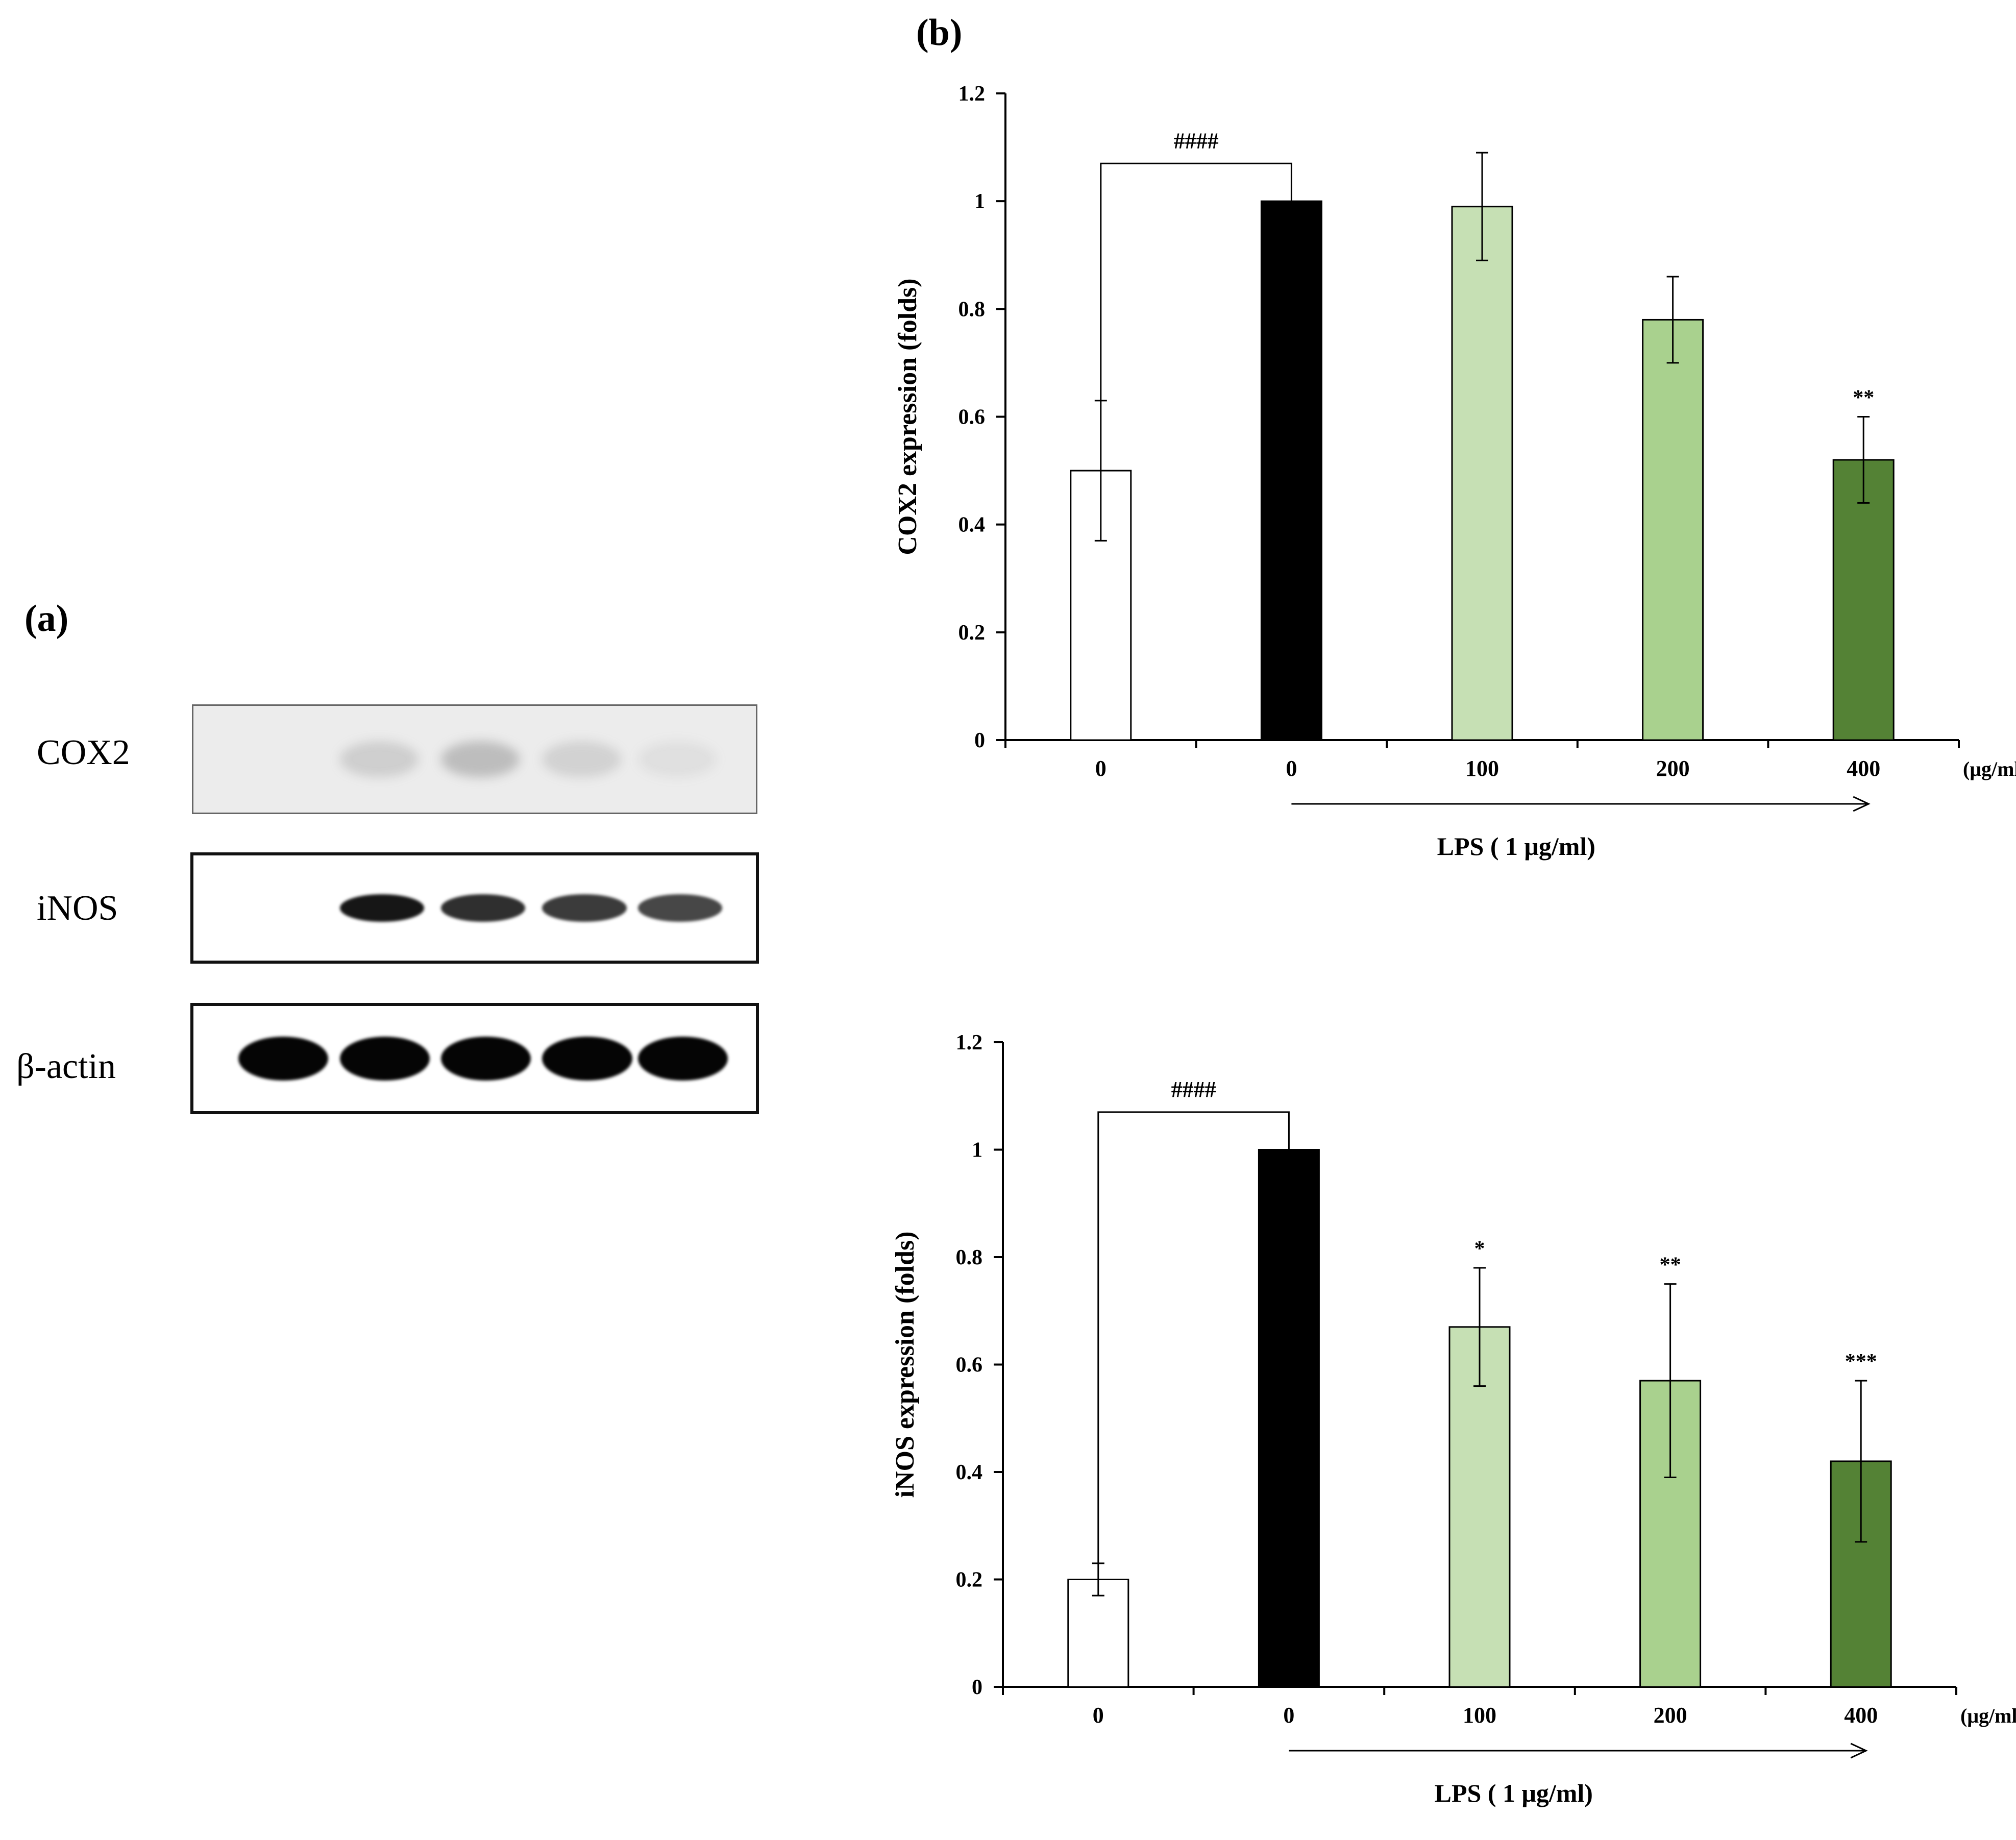  Describe the element at coordinates (939, 33) in the screenshot. I see `panel-b-label: (b)` at that location.